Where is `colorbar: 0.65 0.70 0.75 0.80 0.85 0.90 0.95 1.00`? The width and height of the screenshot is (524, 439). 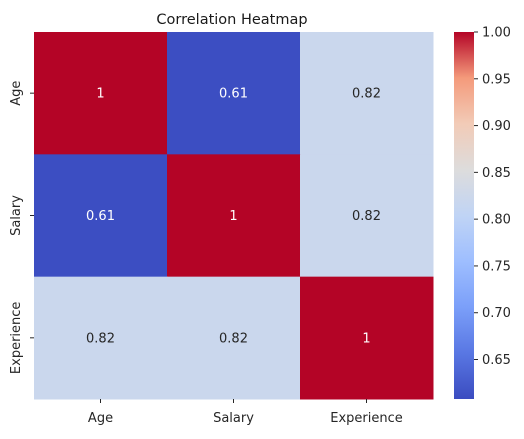
colorbar: 0.65 0.70 0.75 0.80 0.85 0.90 0.95 1.00 is located at coordinates (482, 212).